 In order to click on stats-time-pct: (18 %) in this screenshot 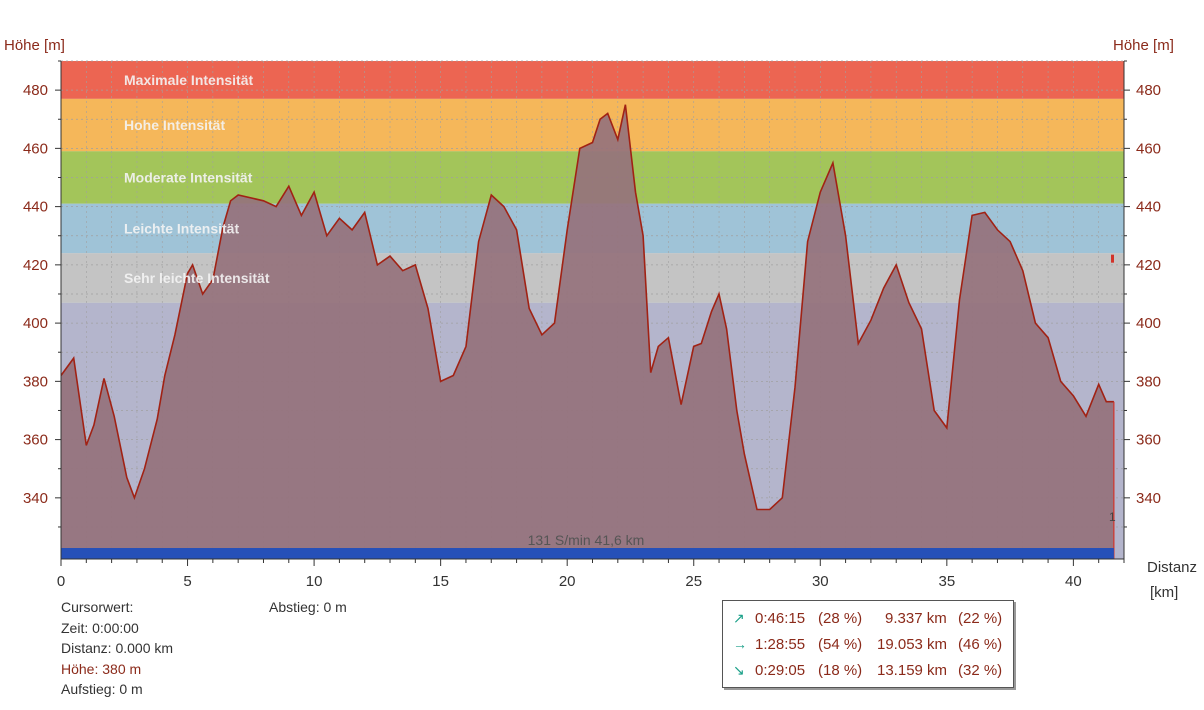, I will do `click(840, 670)`.